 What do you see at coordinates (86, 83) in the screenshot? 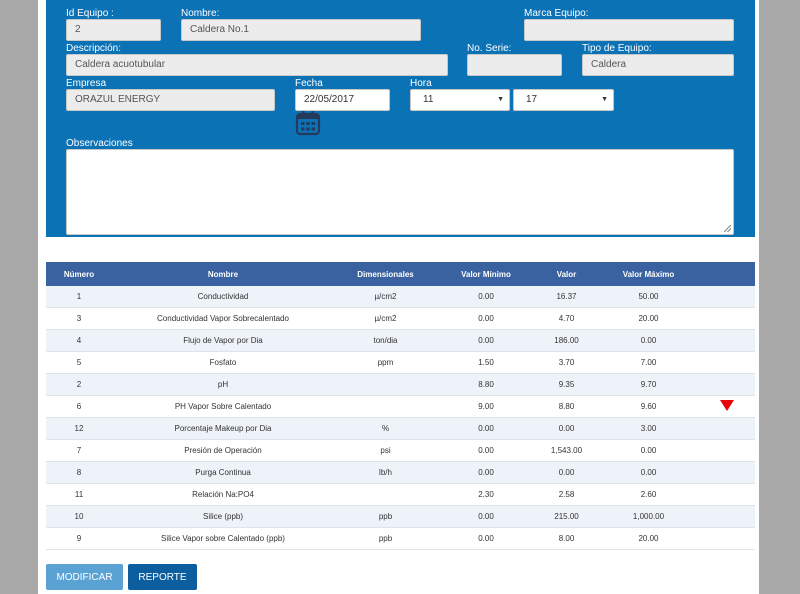
I see `empresa-label: Empresa` at bounding box center [86, 83].